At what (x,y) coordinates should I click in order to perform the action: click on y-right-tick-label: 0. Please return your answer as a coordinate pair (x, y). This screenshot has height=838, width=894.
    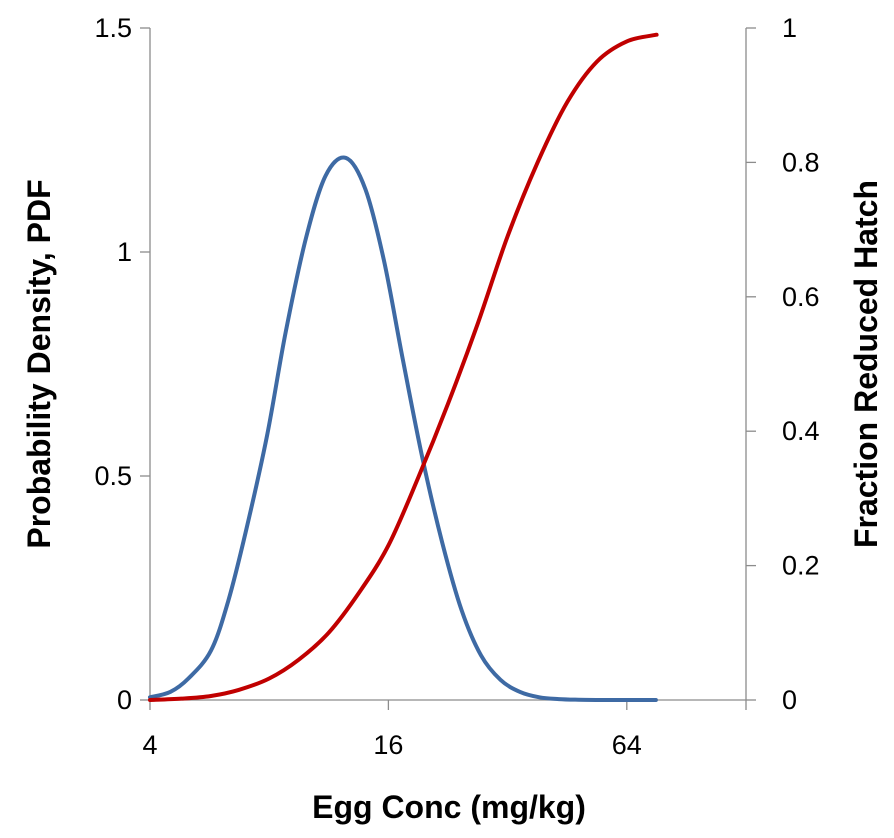
    Looking at the image, I should click on (789, 700).